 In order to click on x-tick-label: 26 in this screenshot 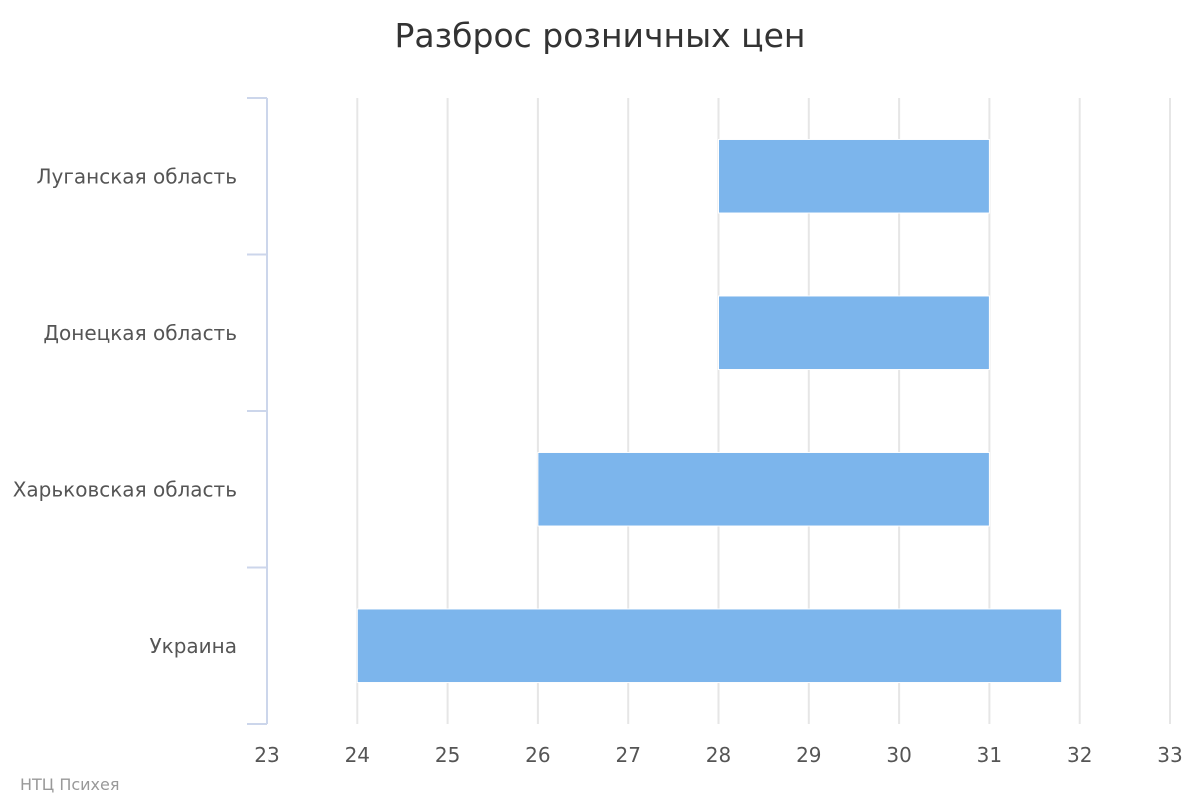, I will do `click(537, 755)`.